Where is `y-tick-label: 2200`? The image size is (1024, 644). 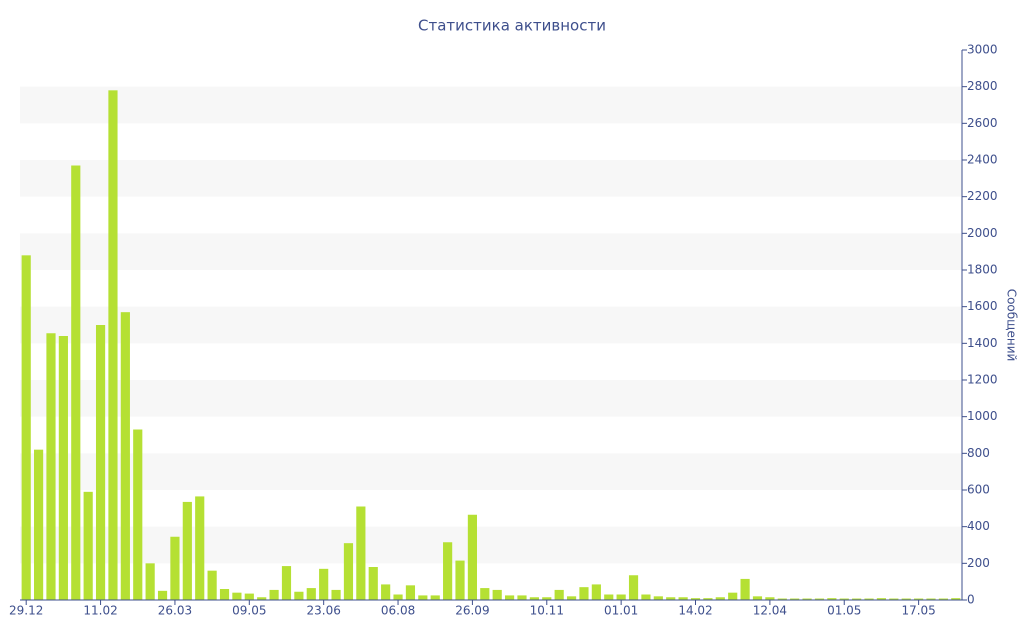
y-tick-label: 2200 is located at coordinates (982, 196).